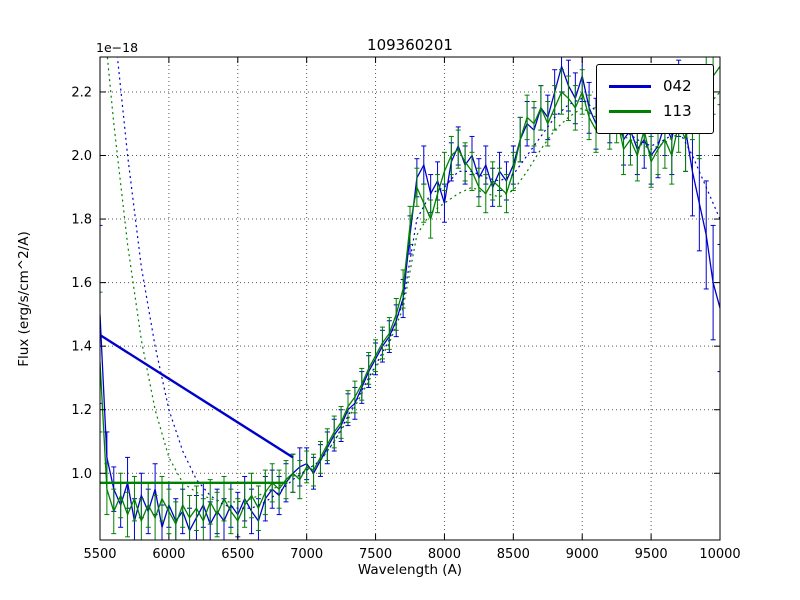  Describe the element at coordinates (410, 570) in the screenshot. I see `x-axis-label: Wavelength (A)` at that location.